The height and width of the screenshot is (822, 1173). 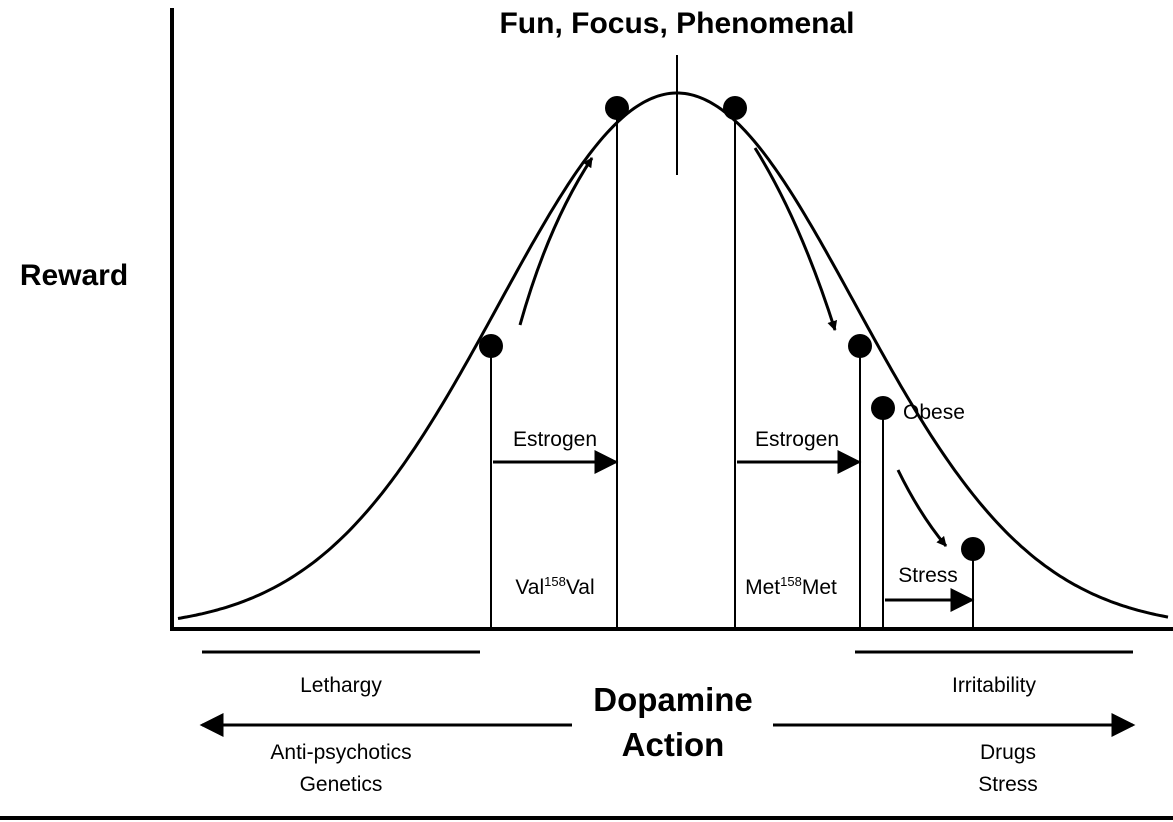 What do you see at coordinates (555, 439) in the screenshot?
I see `estrogen-label-left: Estrogen` at bounding box center [555, 439].